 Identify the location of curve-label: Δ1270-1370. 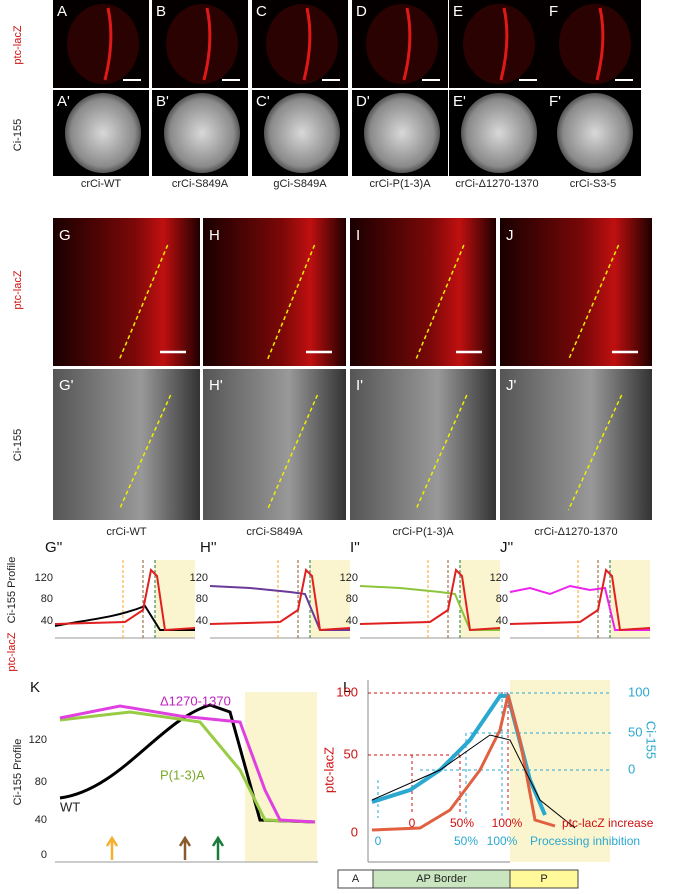
(195, 700).